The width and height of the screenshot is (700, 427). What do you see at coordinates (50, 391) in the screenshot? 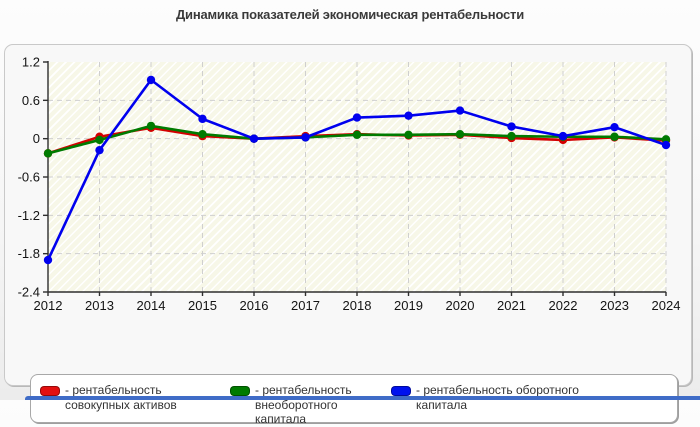
I see `red-series-swatch-icon` at bounding box center [50, 391].